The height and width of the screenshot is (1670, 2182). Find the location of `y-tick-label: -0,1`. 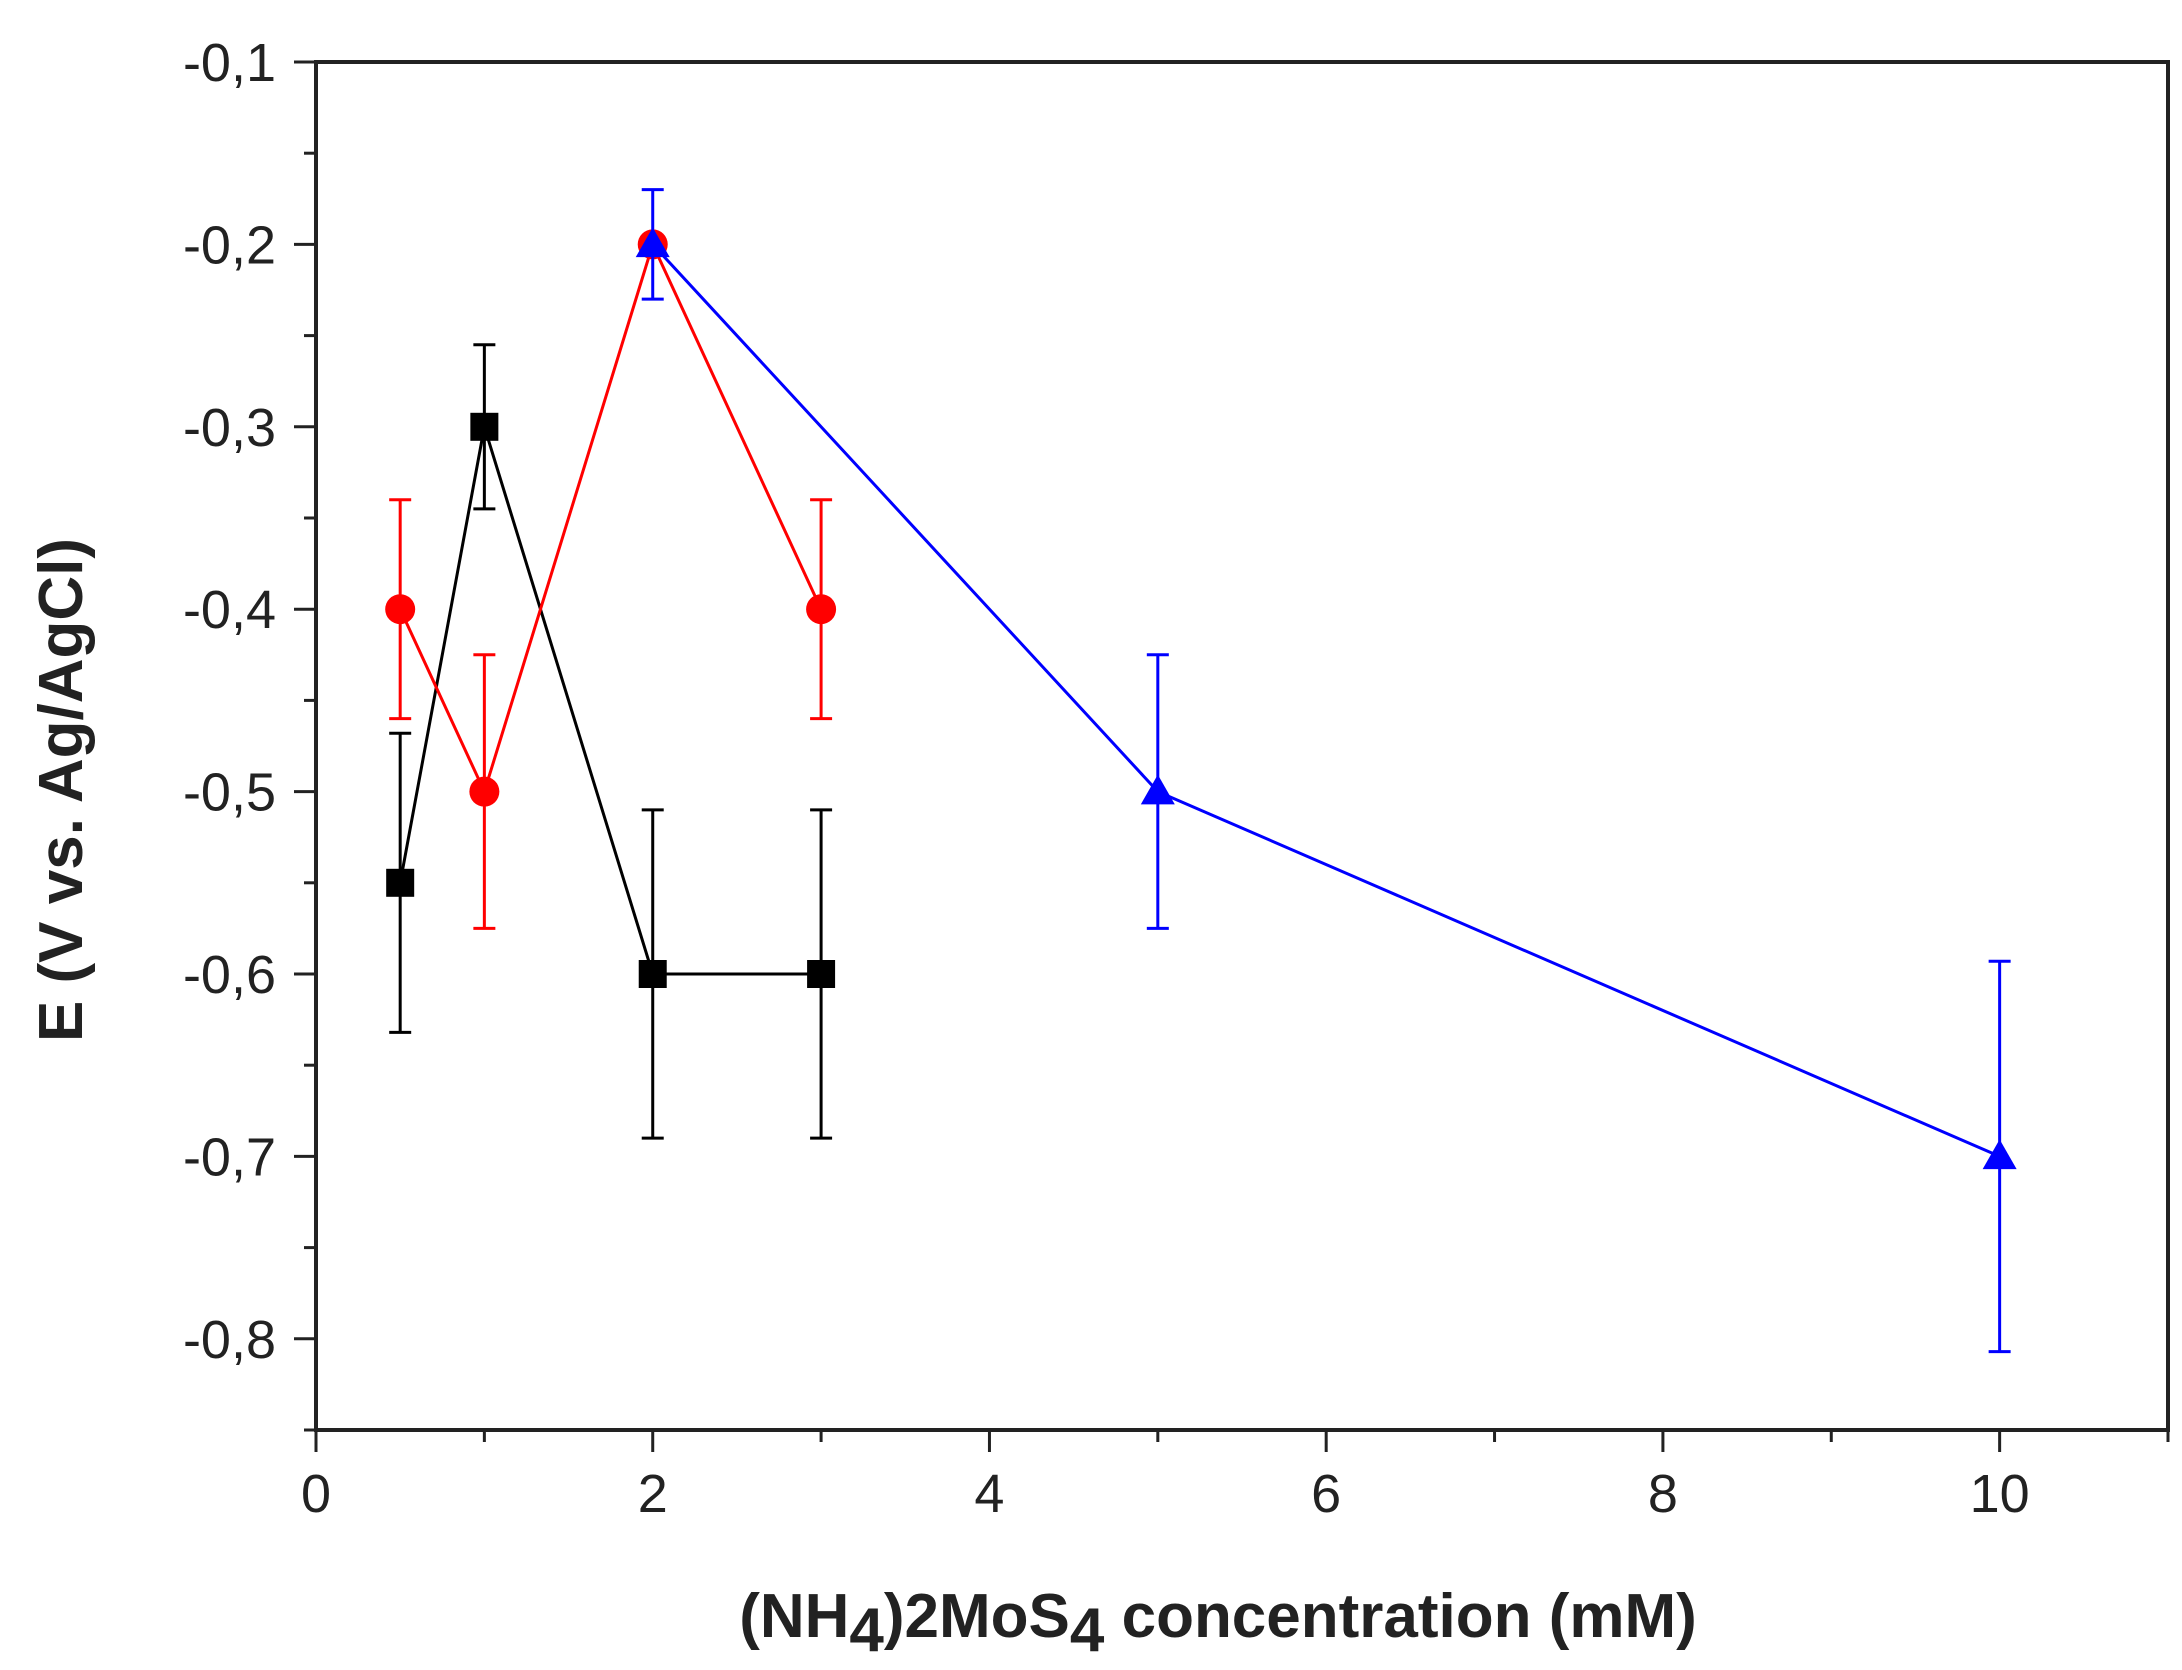

y-tick-label: -0,1 is located at coordinates (229, 63).